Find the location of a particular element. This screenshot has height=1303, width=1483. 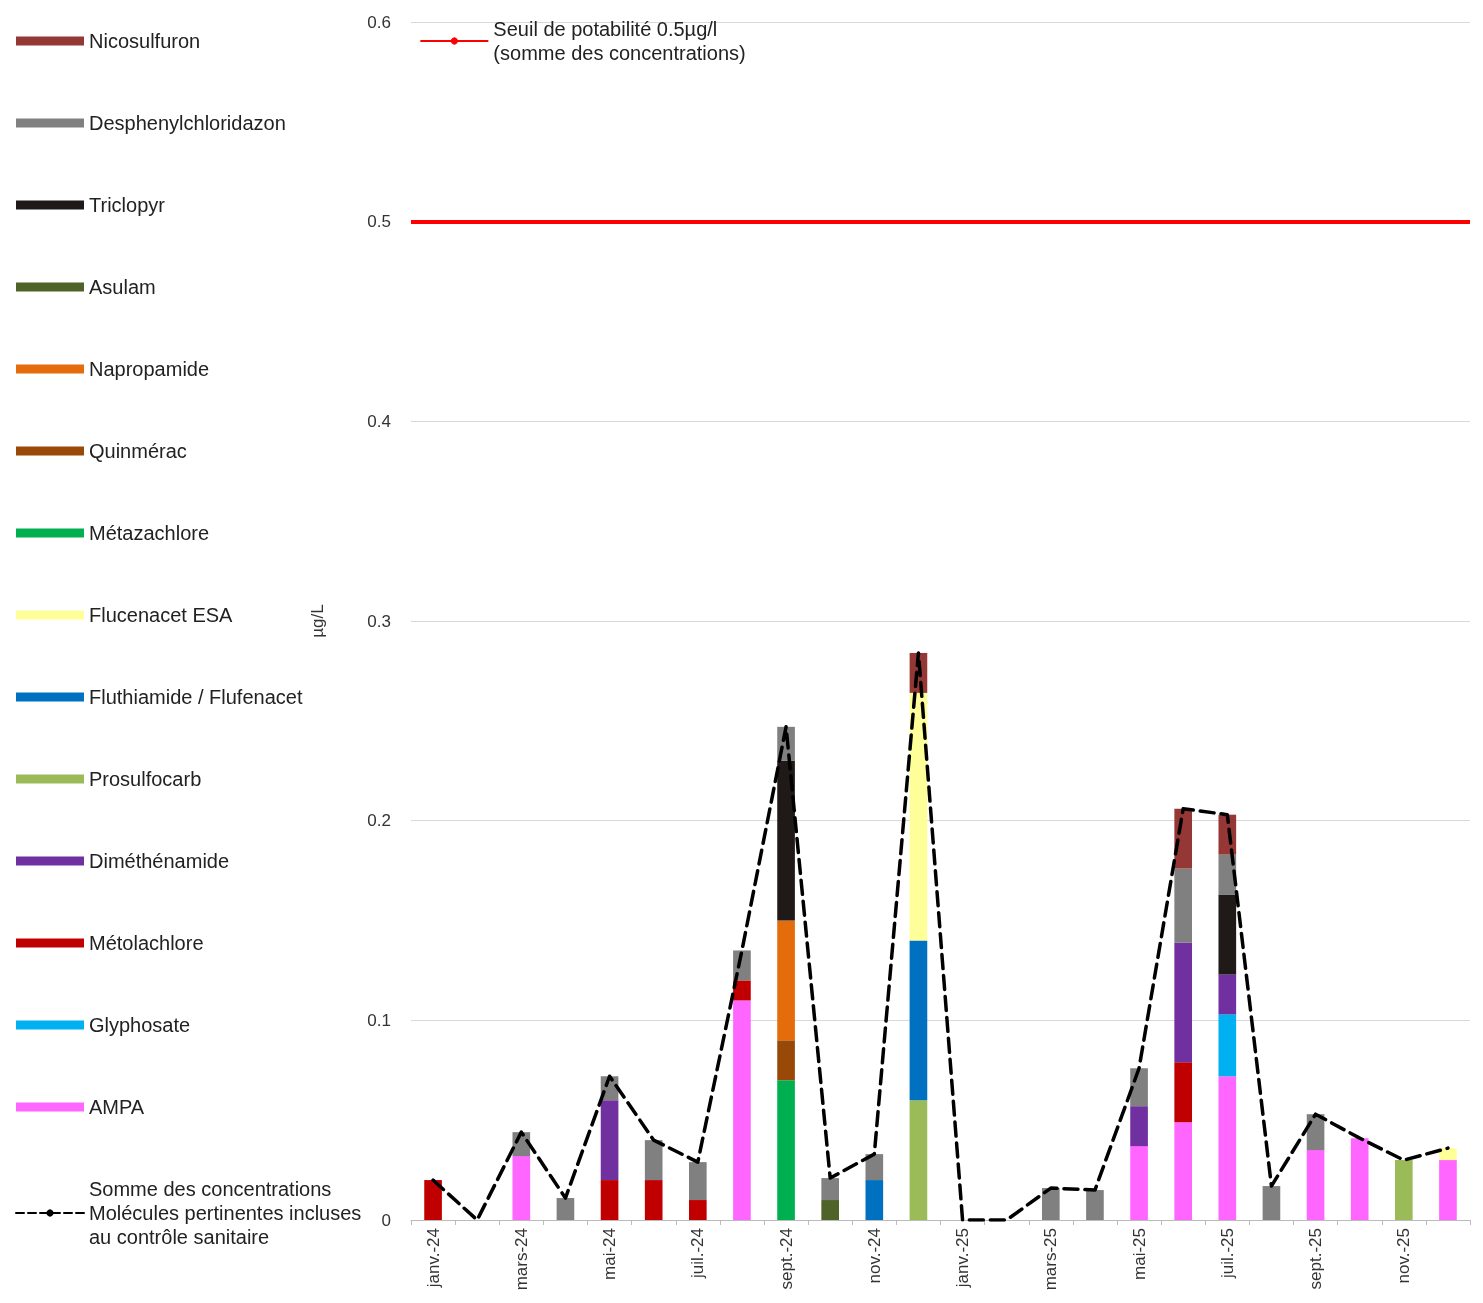

x-tick-label: mars-25 is located at coordinates (1051, 1259).